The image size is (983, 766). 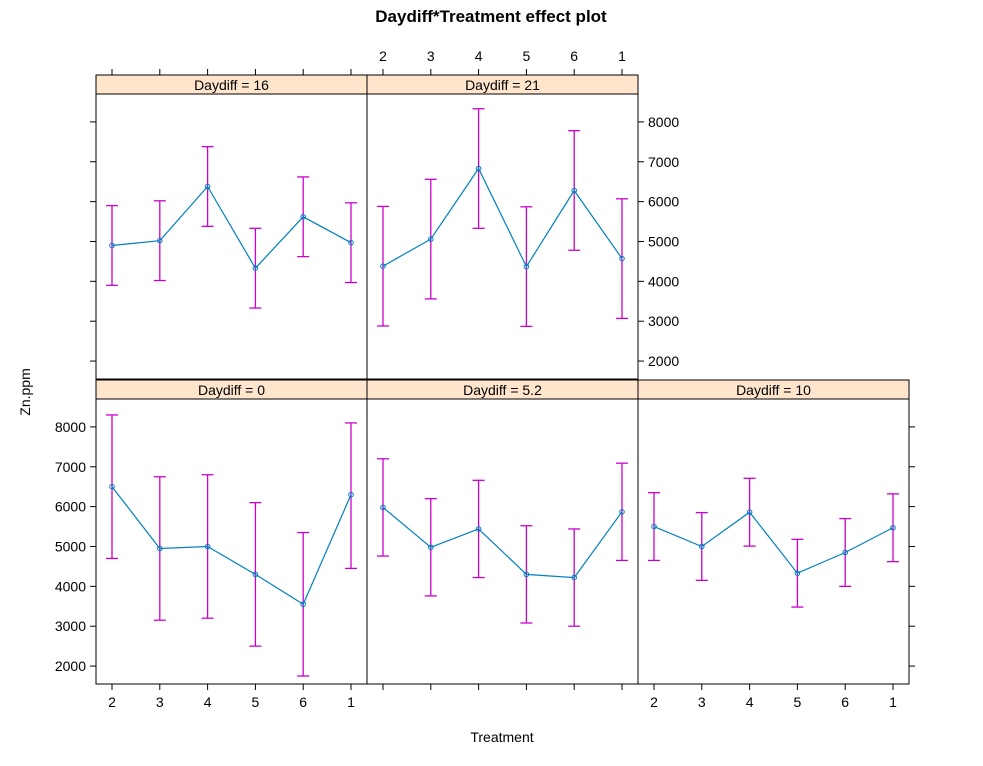 I want to click on panel-strip-label: Daydiff = 16, so click(x=231, y=85).